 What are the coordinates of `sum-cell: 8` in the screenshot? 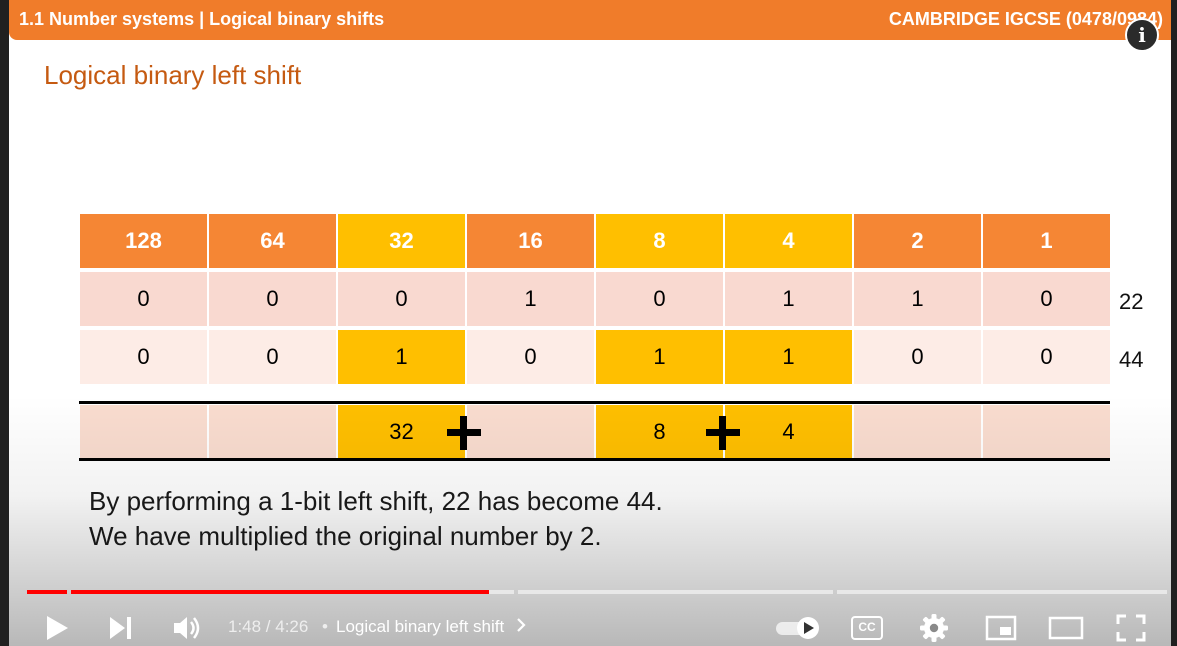 It's located at (659, 432).